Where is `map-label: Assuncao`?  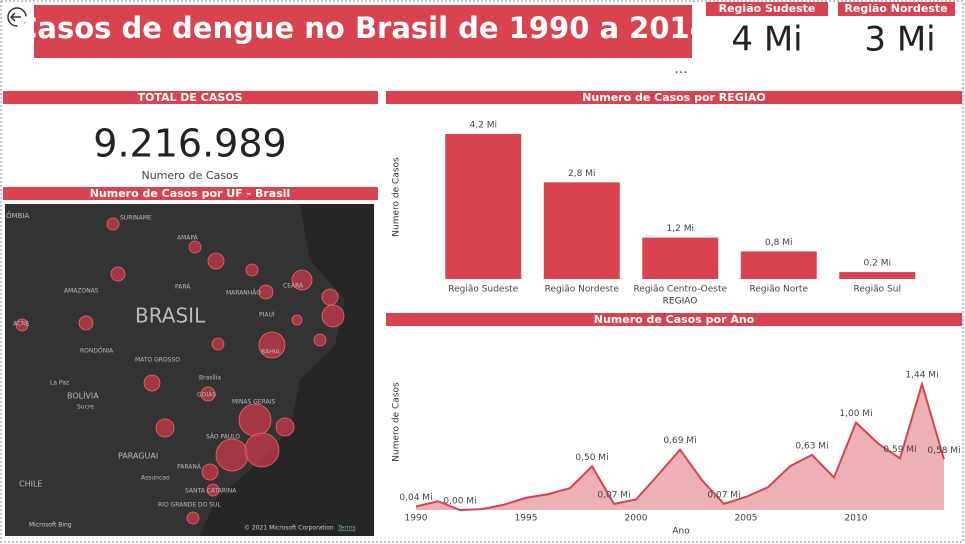 map-label: Assuncao is located at coordinates (155, 478).